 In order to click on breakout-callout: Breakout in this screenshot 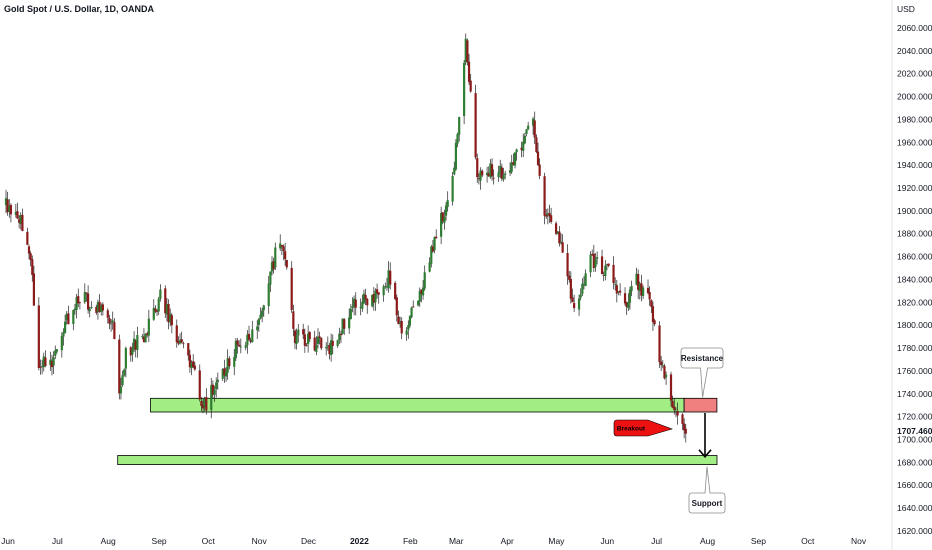, I will do `click(643, 428)`.